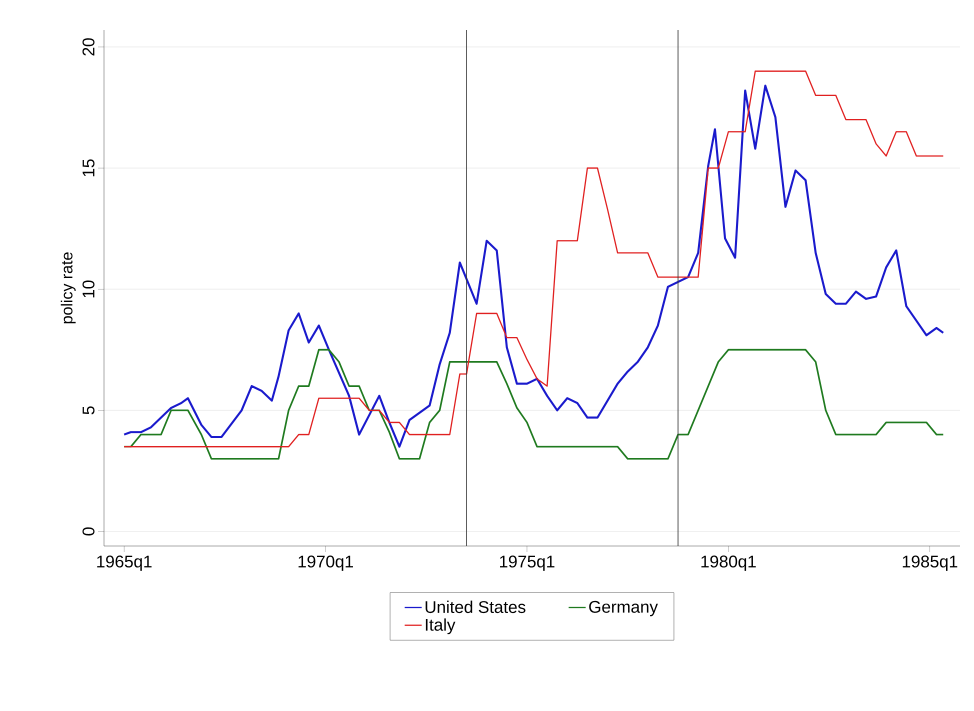 The width and height of the screenshot is (974, 711). What do you see at coordinates (88, 289) in the screenshot?
I see `y-tick-label: 10` at bounding box center [88, 289].